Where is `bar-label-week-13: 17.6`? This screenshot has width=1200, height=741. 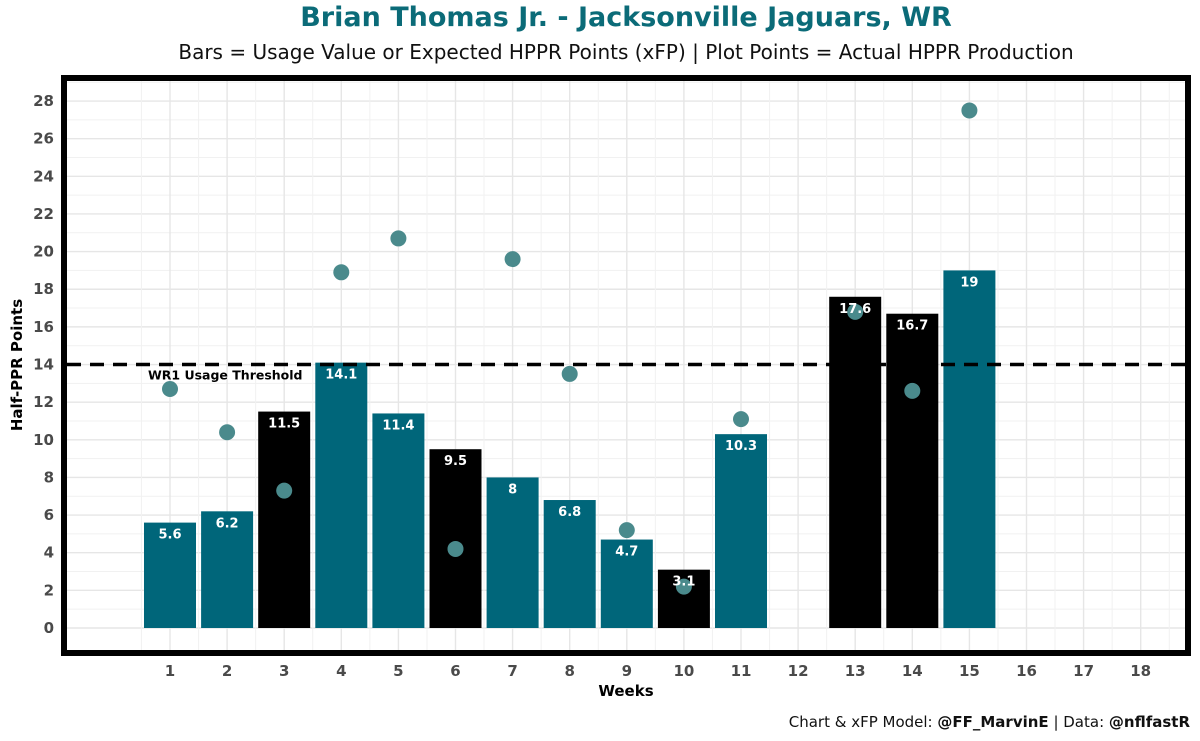 bar-label-week-13: 17.6 is located at coordinates (855, 309).